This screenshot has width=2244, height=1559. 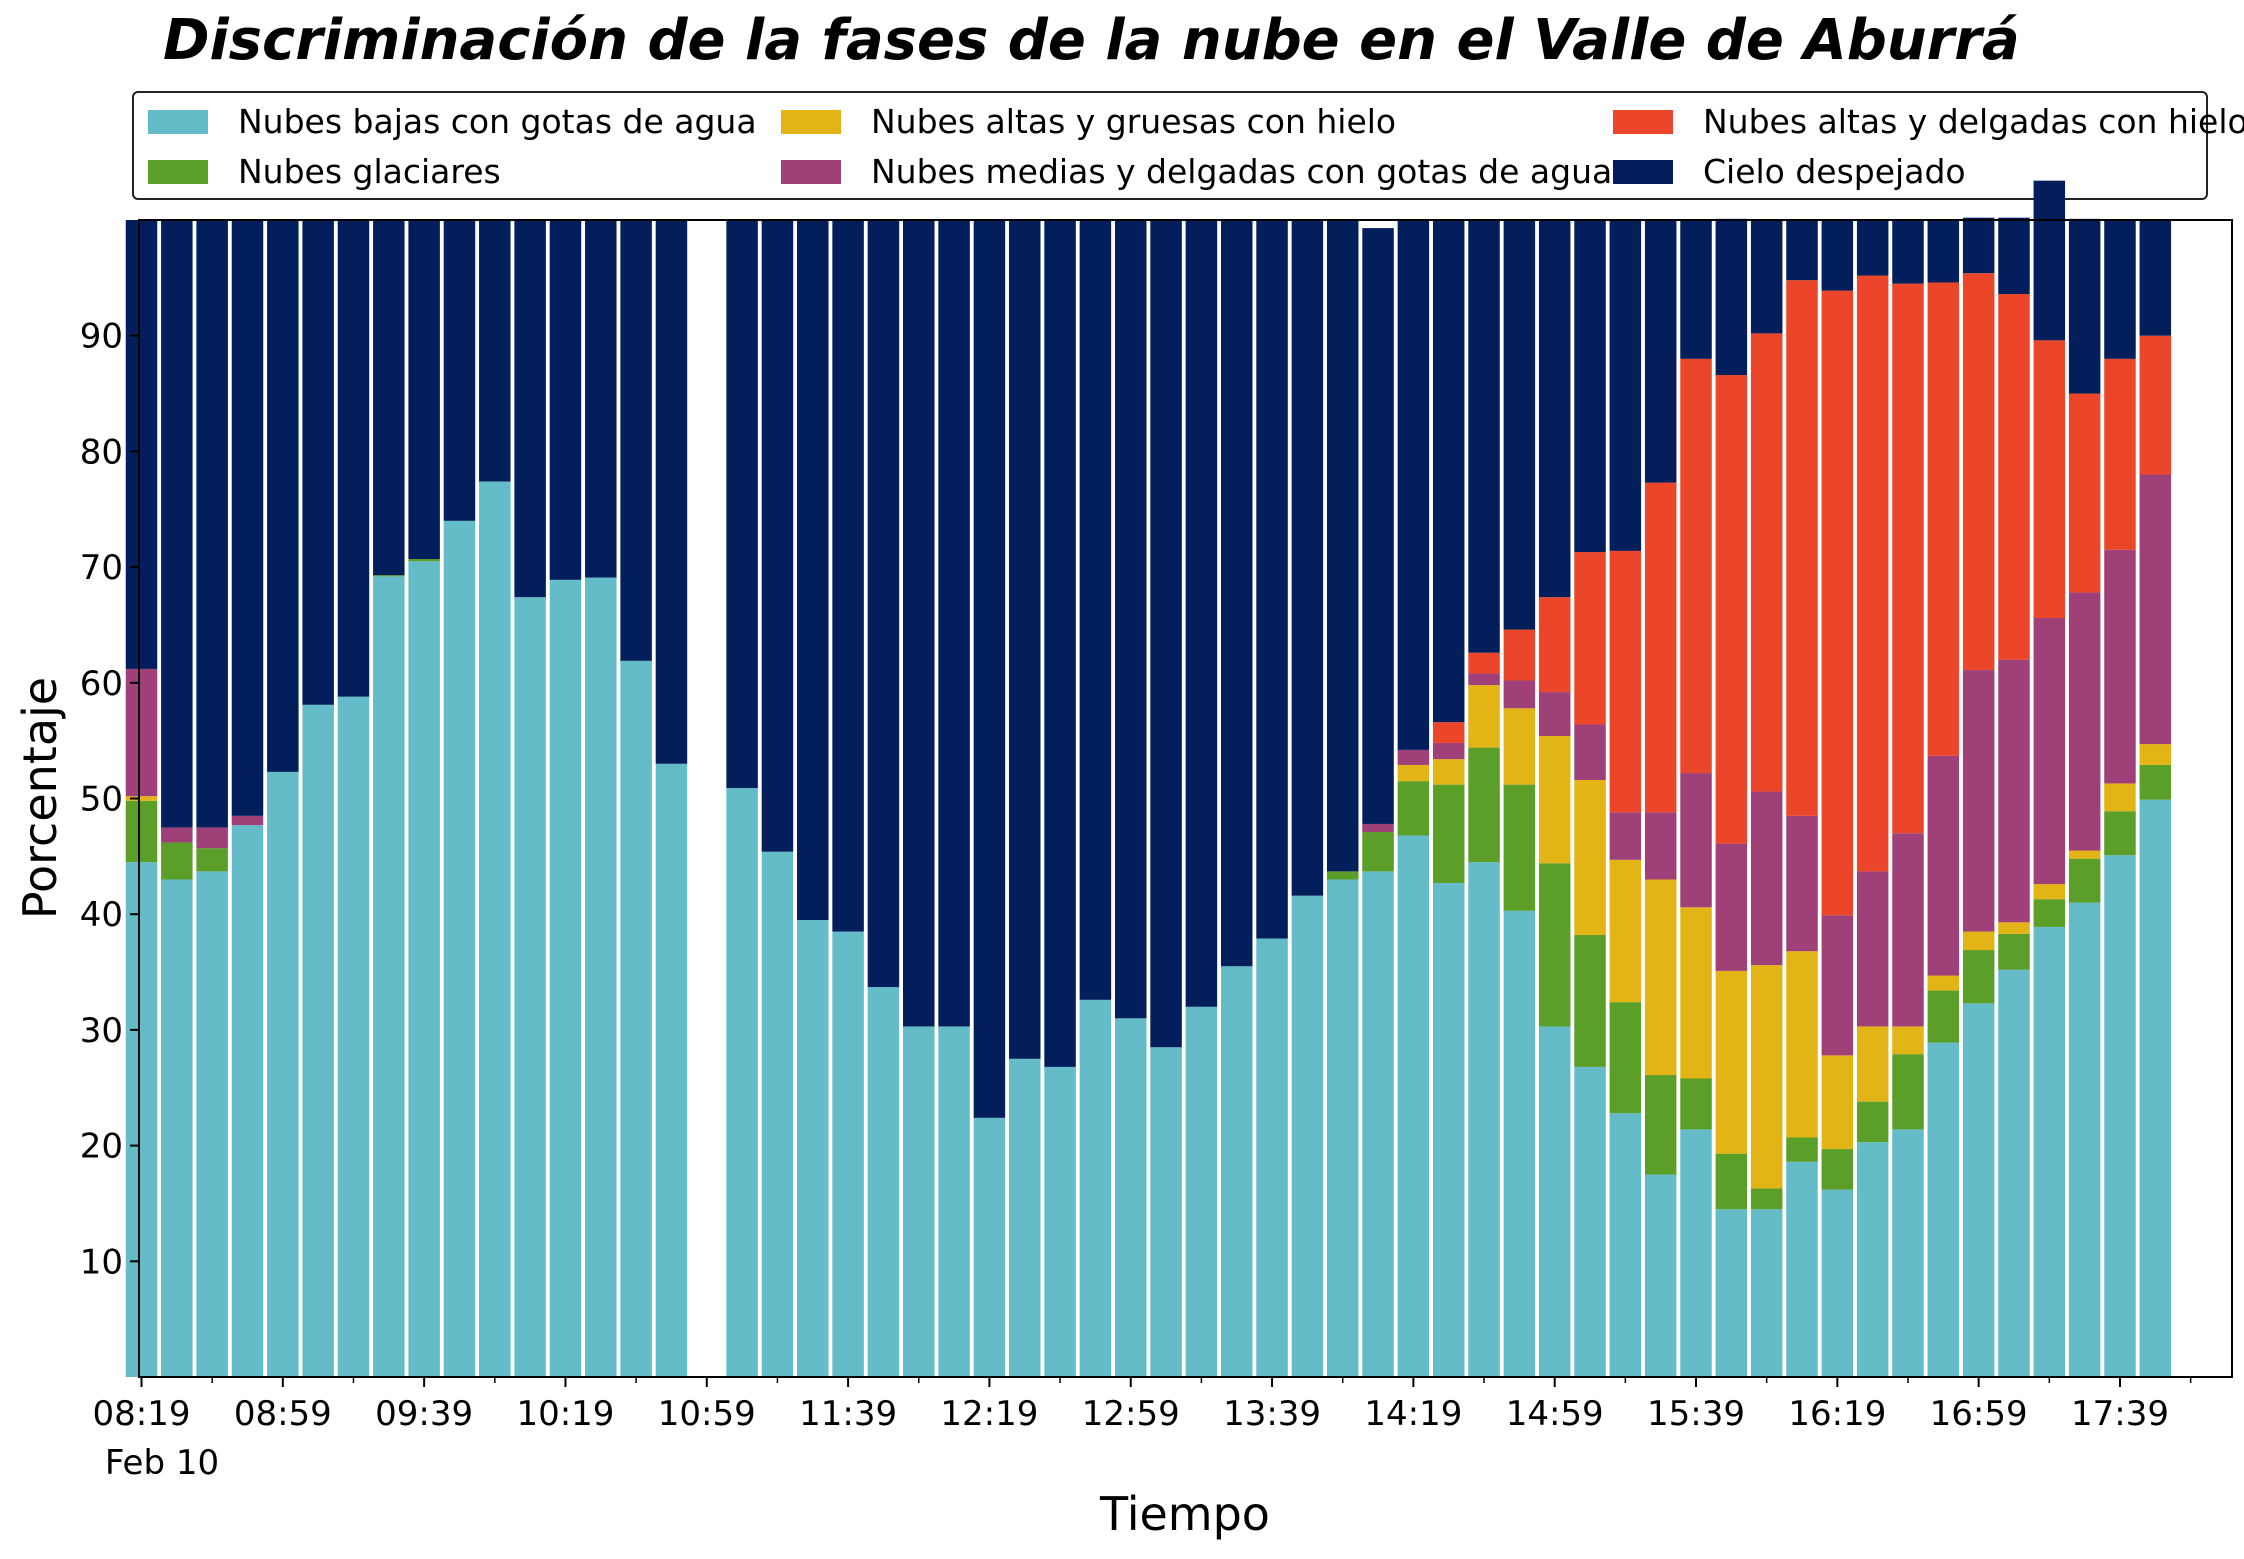 I want to click on legend-item: Cielo despejado, so click(x=1789, y=171).